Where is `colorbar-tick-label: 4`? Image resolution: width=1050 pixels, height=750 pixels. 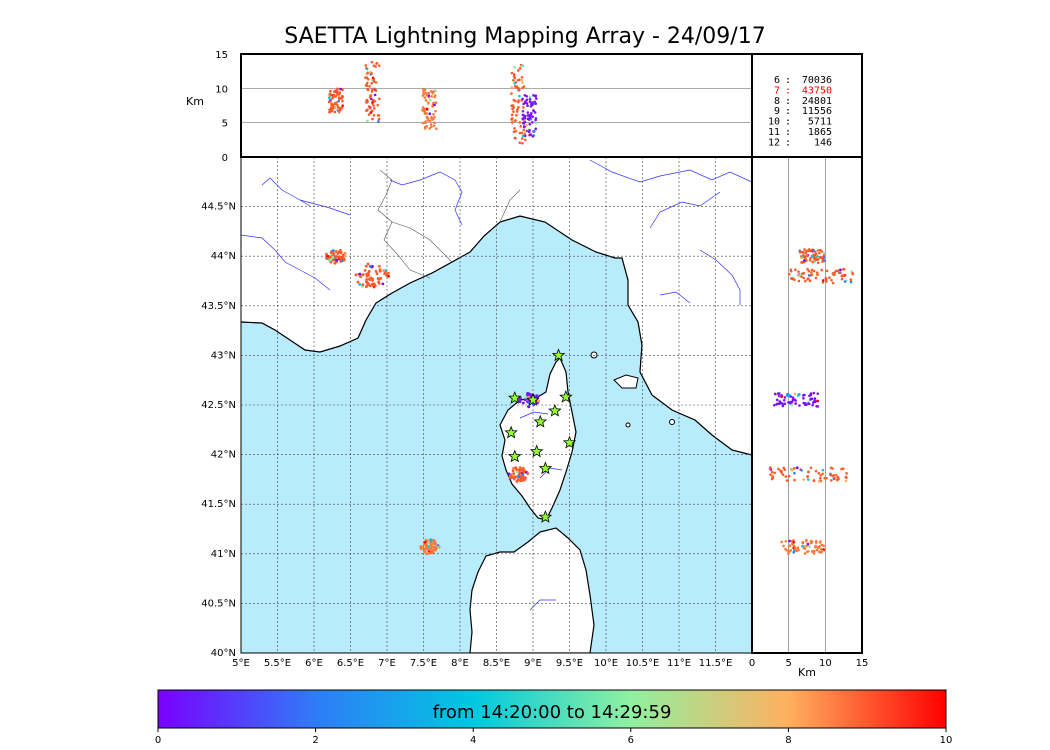
colorbar-tick-label: 4 is located at coordinates (473, 740).